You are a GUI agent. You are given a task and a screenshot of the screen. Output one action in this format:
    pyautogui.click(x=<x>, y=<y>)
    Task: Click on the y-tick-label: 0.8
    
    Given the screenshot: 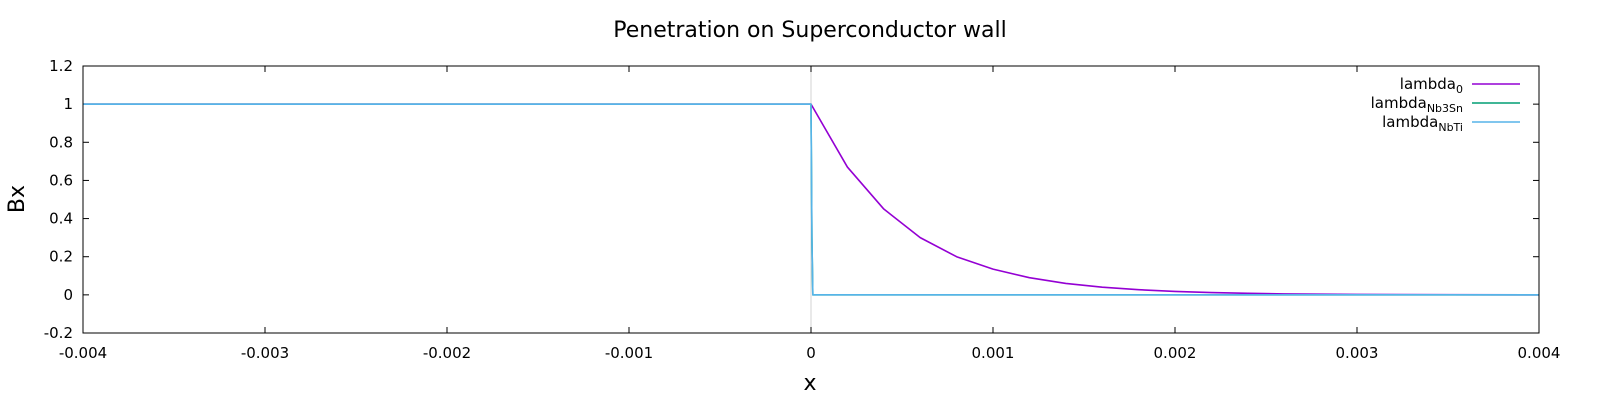 What is the action you would take?
    pyautogui.click(x=61, y=142)
    